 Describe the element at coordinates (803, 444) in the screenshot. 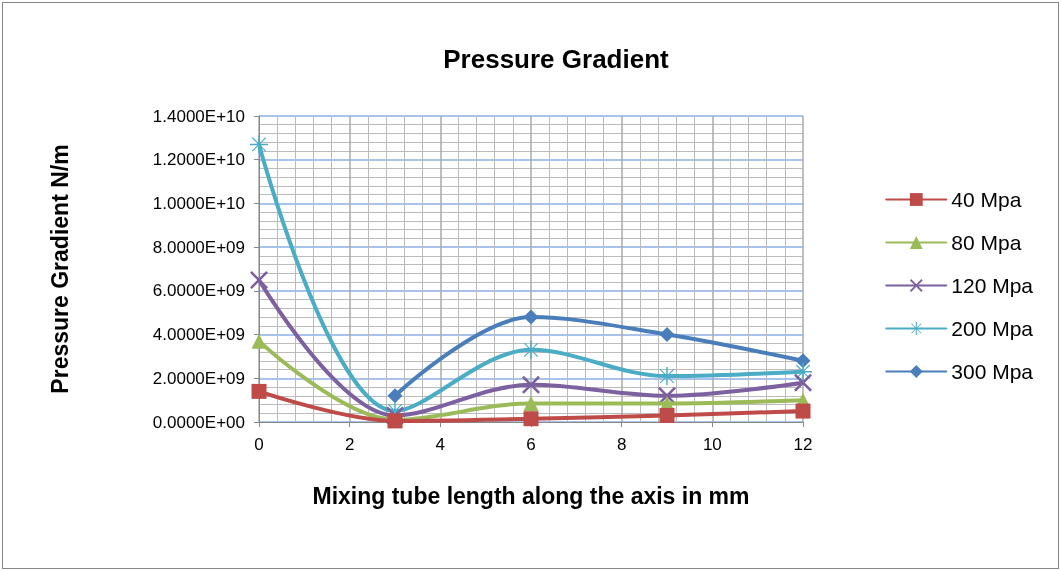

I see `x-tick-label: 12` at that location.